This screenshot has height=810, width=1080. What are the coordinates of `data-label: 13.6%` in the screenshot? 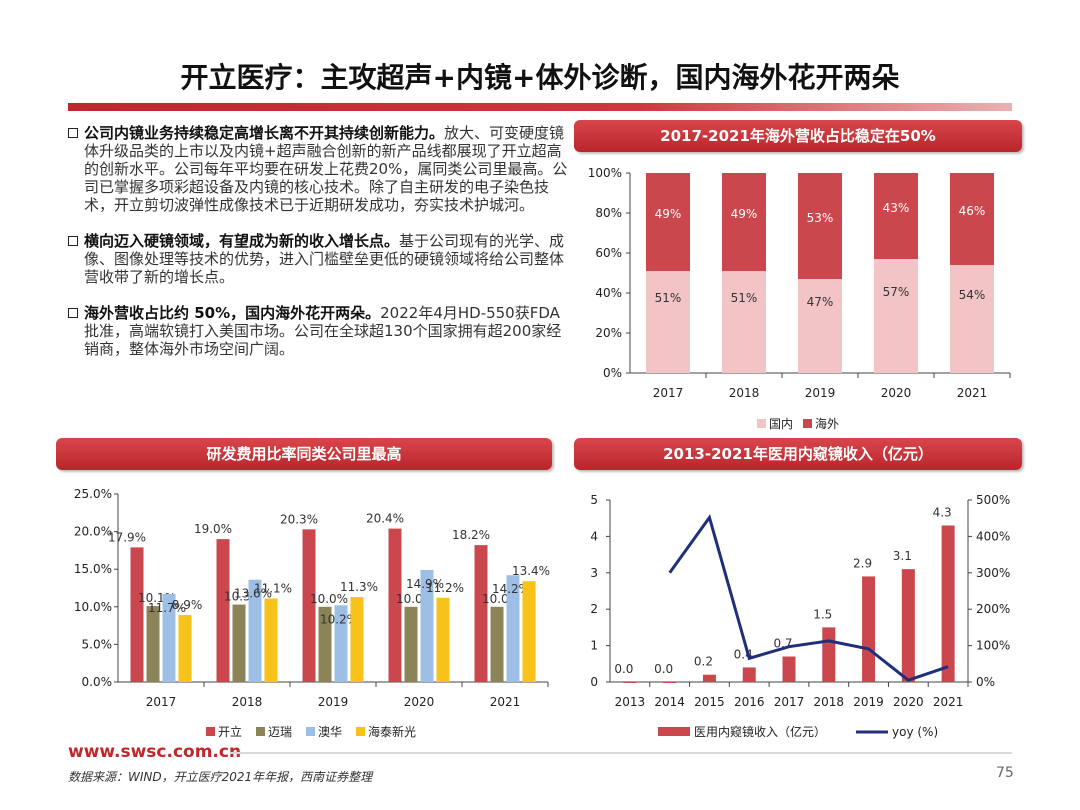 It's located at (253, 594).